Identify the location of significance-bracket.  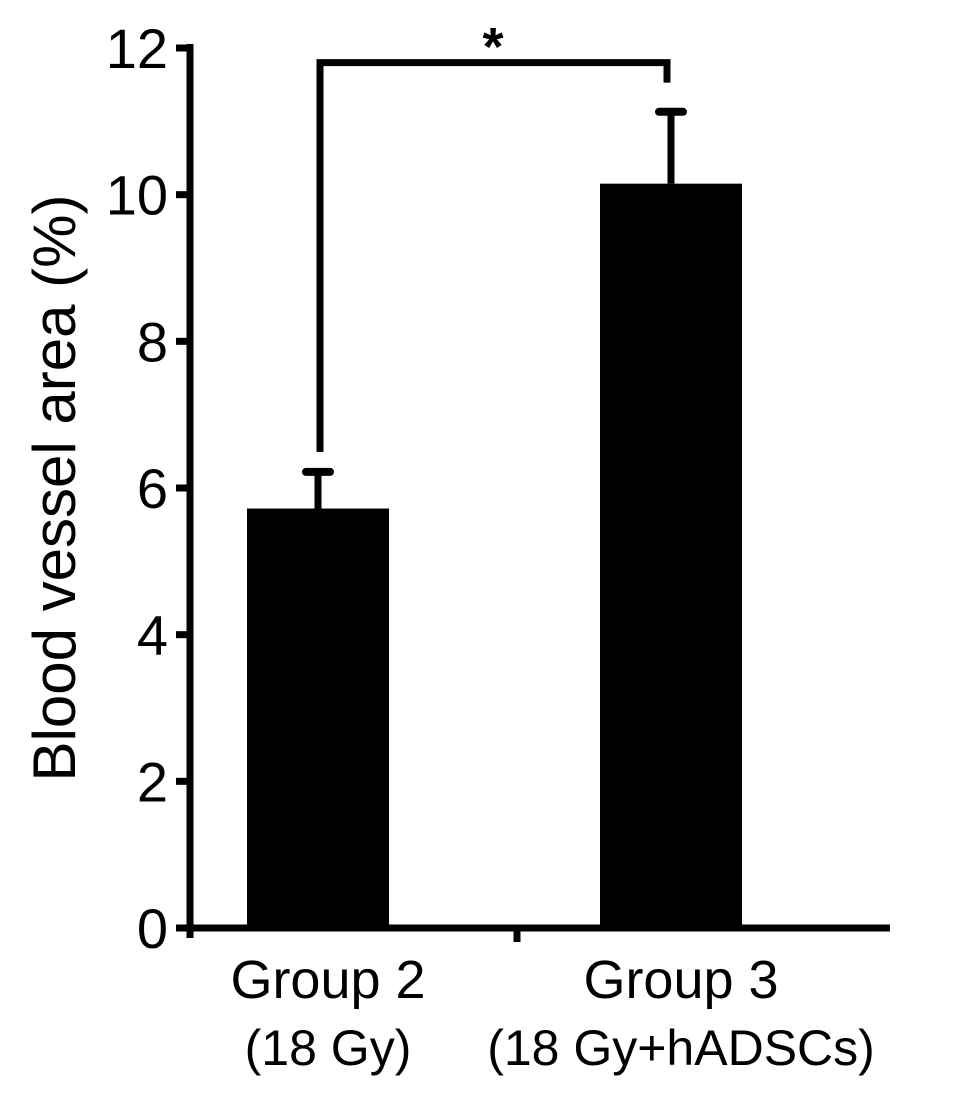
(493, 255).